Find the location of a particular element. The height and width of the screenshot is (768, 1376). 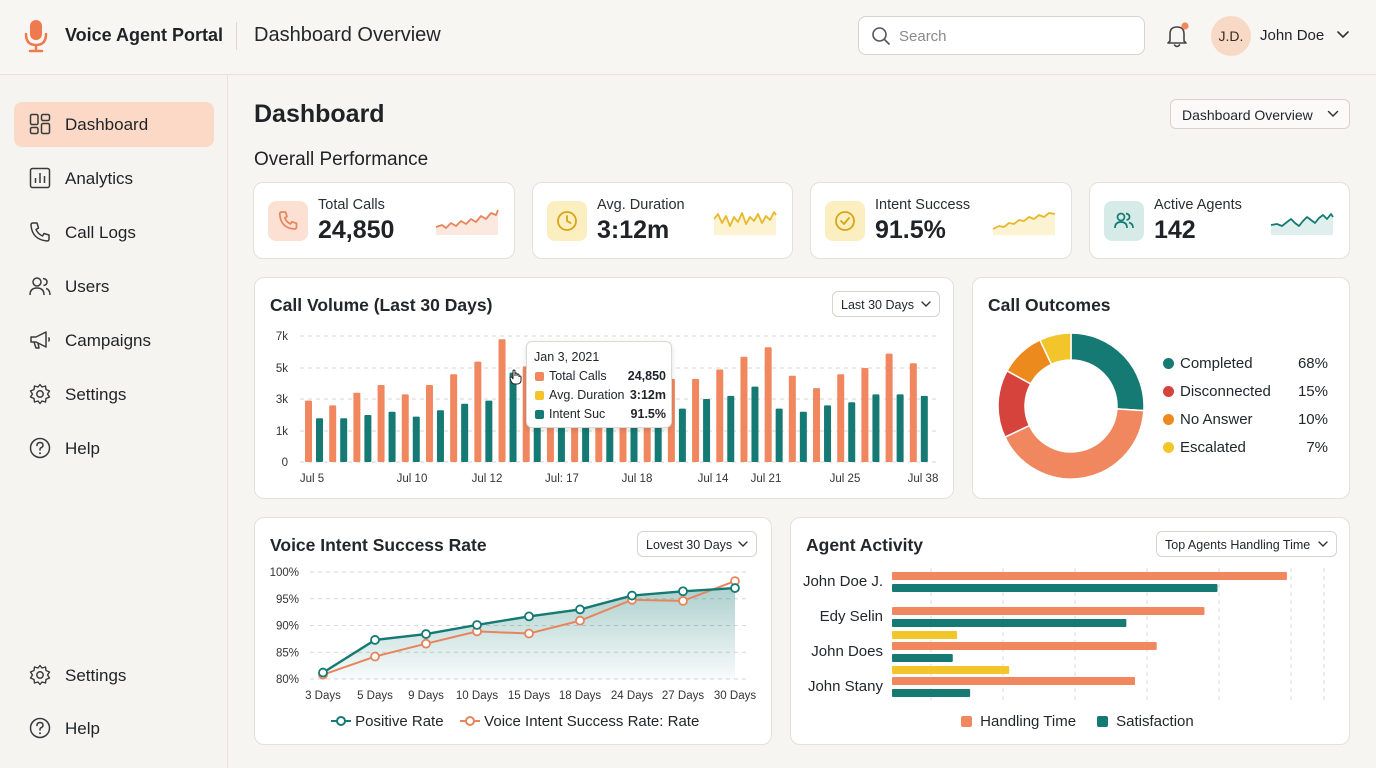

tooltip-row-total-calls: Total Calls 24,850 is located at coordinates (600, 377).